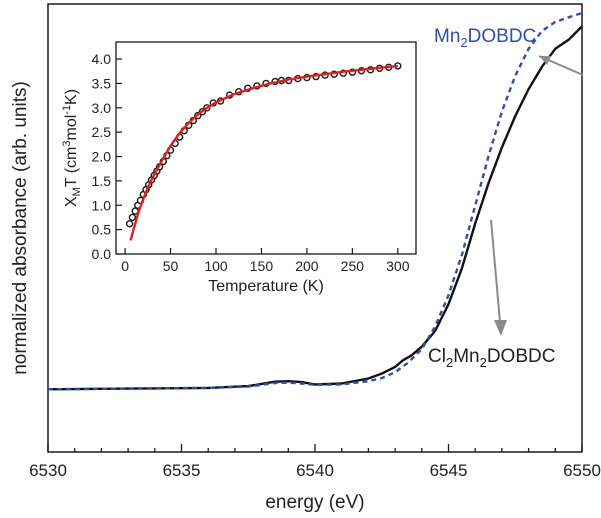 The width and height of the screenshot is (601, 518). What do you see at coordinates (102, 181) in the screenshot?
I see `inset-y-tick-label: 1.5` at bounding box center [102, 181].